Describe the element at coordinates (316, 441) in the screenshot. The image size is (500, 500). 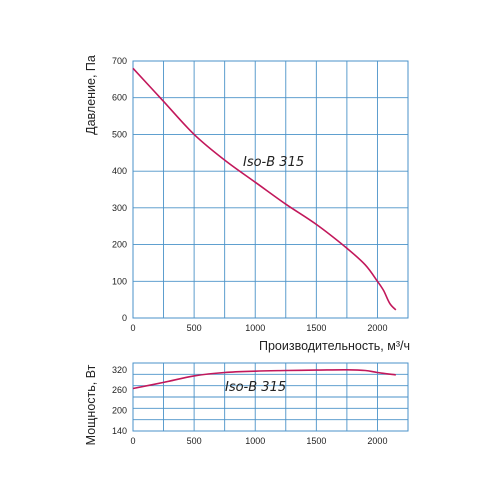
I see `power-x-tick-label: 1500` at that location.